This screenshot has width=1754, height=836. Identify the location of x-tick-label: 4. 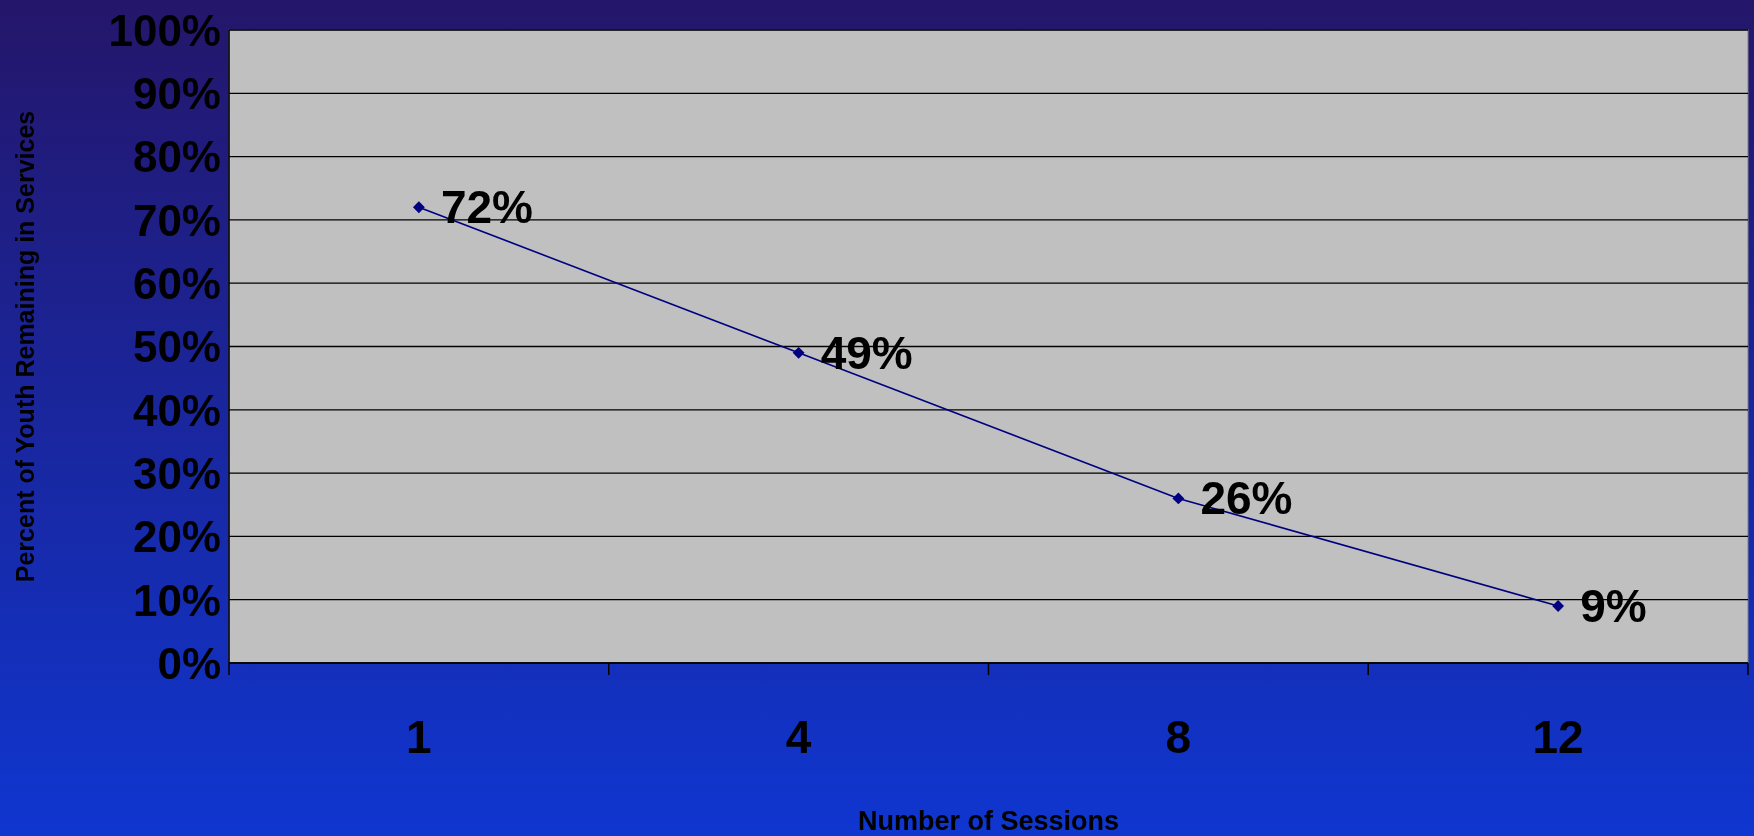
(798, 737).